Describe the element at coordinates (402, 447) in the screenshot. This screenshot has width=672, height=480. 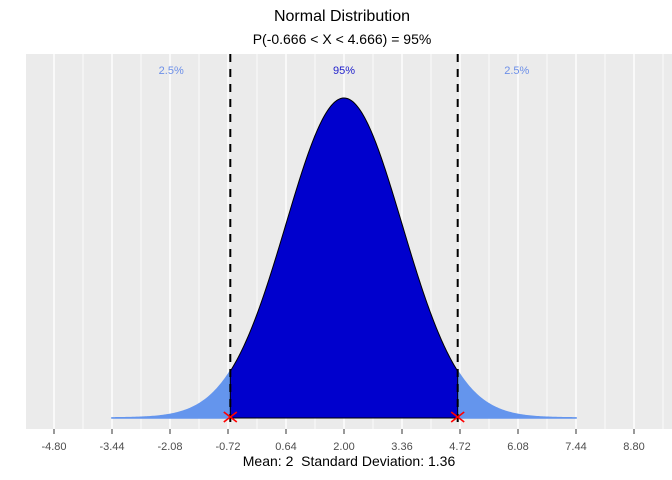
I see `x-tick-label: 3.36` at that location.